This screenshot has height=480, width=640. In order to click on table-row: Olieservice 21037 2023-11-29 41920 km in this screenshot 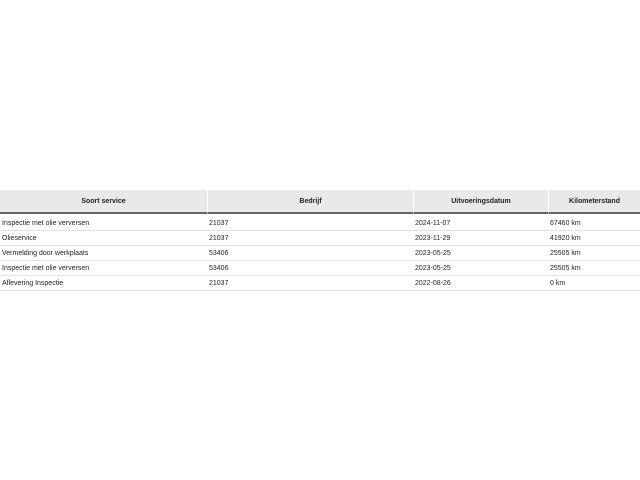, I will do `click(320, 238)`.